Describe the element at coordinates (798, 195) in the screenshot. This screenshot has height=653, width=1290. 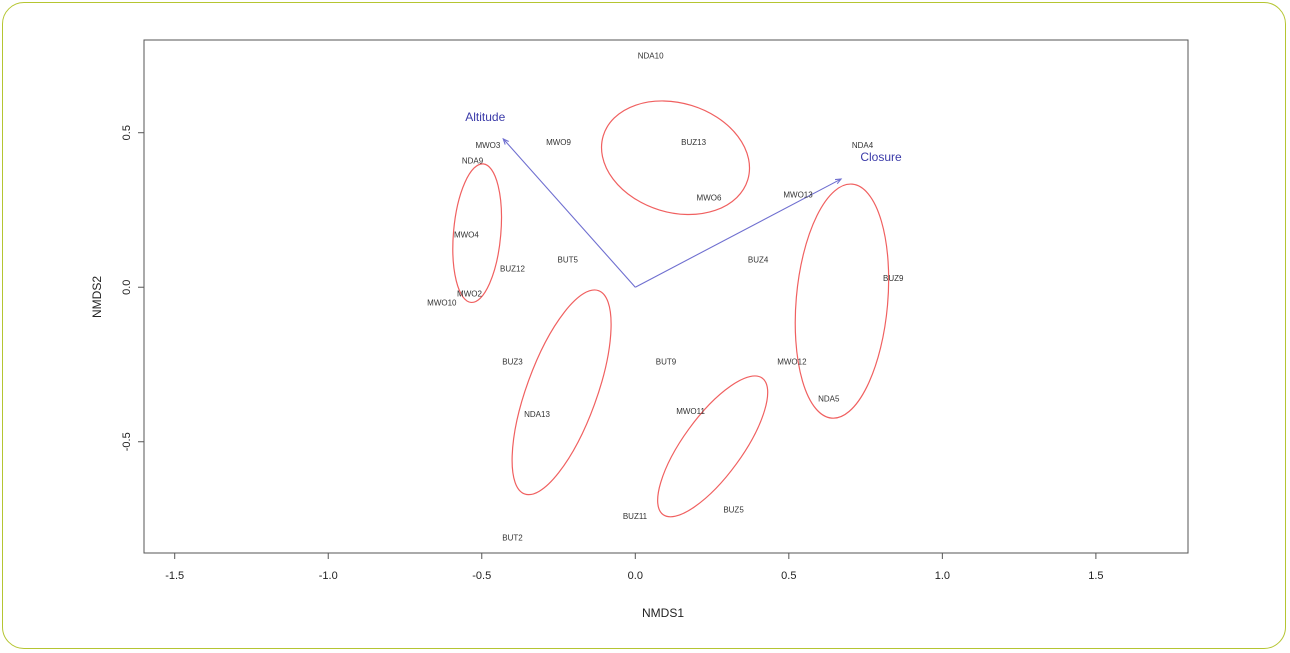
I see `site-point-label: MWO13` at that location.